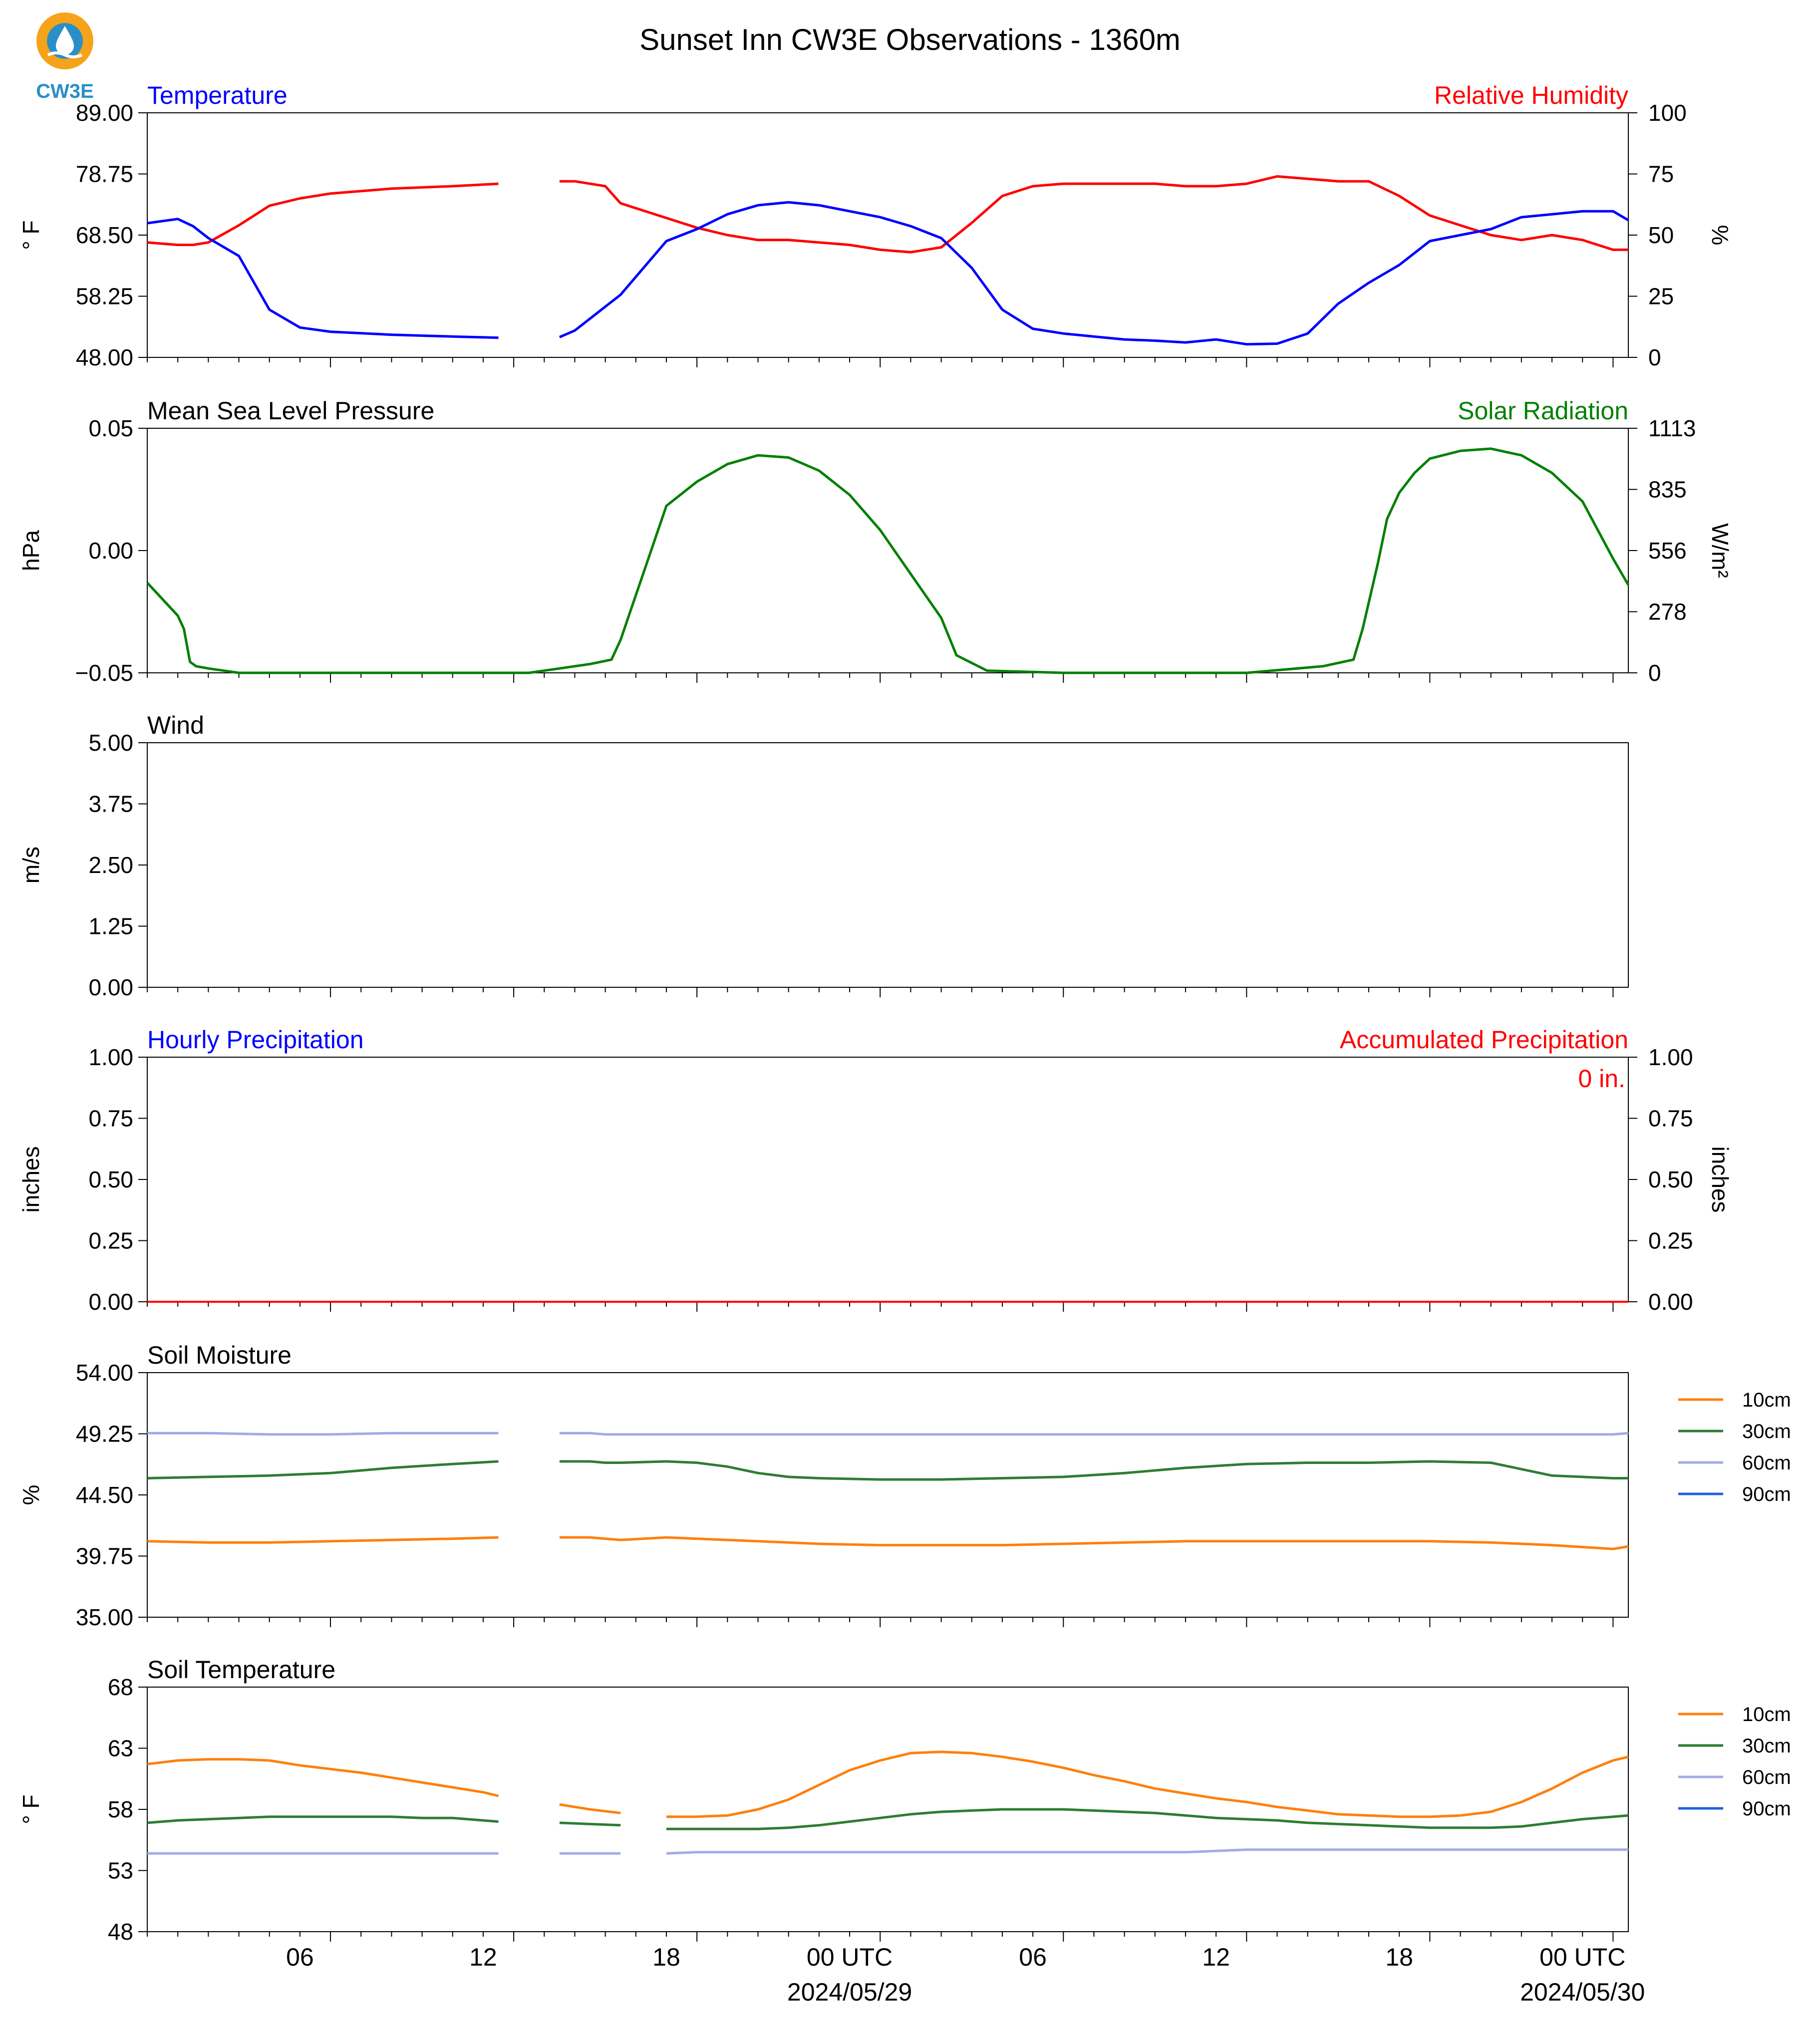 The image size is (1820, 2028). I want to click on panel-title-left: Temperature, so click(217, 95).